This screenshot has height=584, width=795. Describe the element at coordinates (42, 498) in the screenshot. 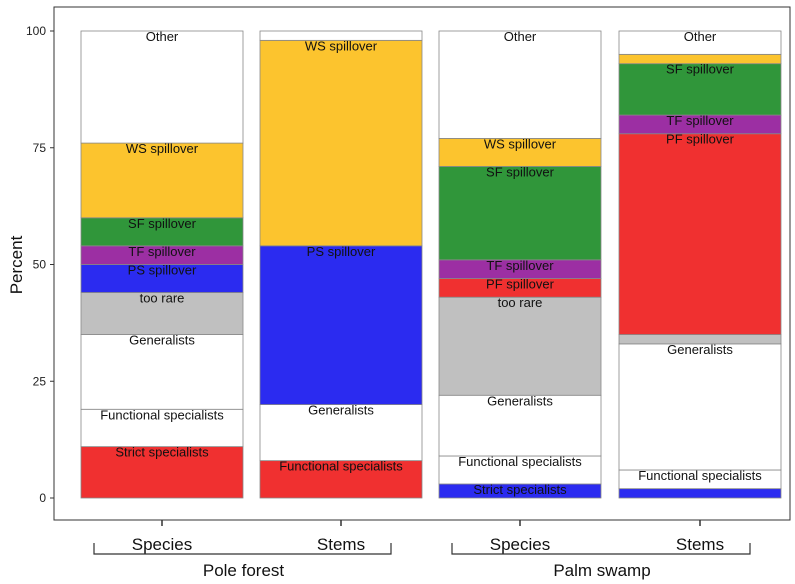

I see `y-tick-label: 0` at that location.